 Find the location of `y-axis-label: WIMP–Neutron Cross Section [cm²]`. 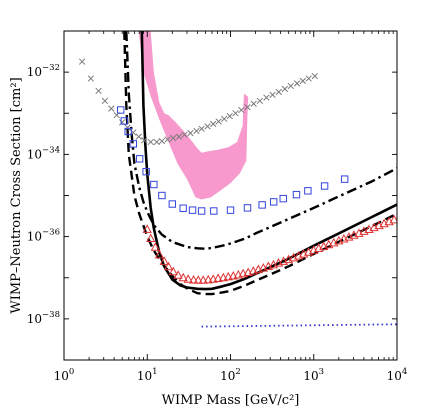

y-axis-label: WIMP–Neutron Cross Section [cm²] is located at coordinates (16, 195).